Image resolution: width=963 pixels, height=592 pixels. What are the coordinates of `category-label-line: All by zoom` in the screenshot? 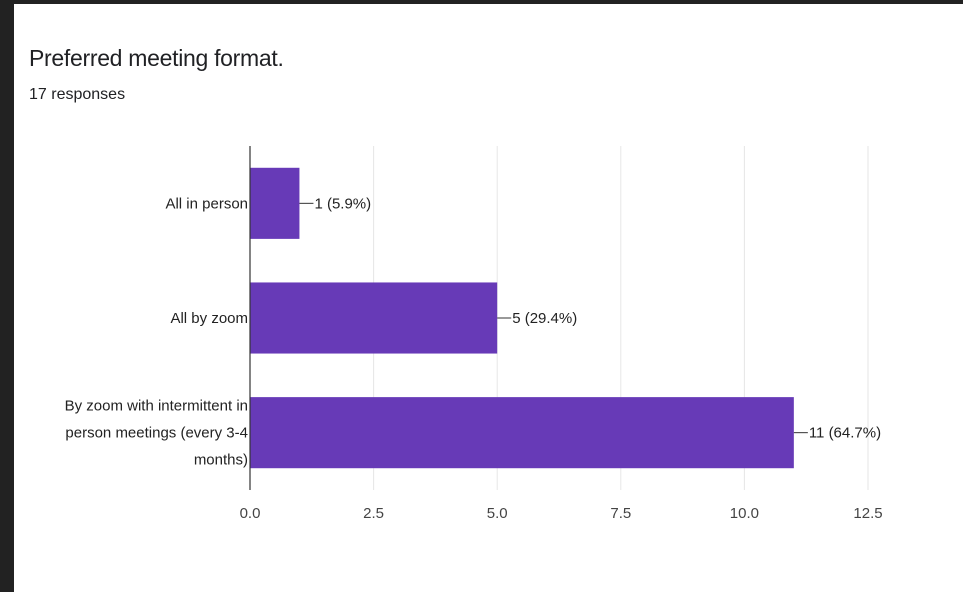 It's located at (209, 318).